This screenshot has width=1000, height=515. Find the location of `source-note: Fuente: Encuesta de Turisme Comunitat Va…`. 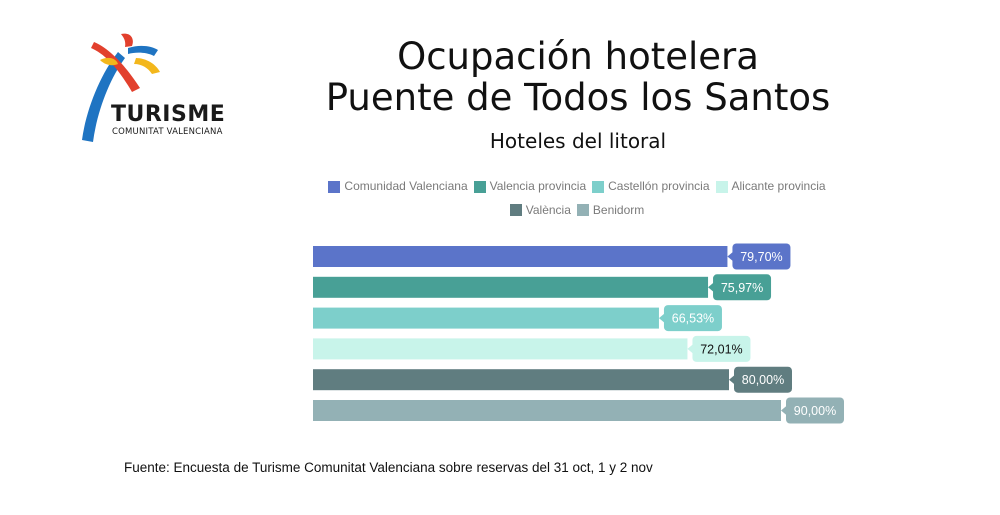

source-note: Fuente: Encuesta de Turisme Comunitat Va… is located at coordinates (388, 467).